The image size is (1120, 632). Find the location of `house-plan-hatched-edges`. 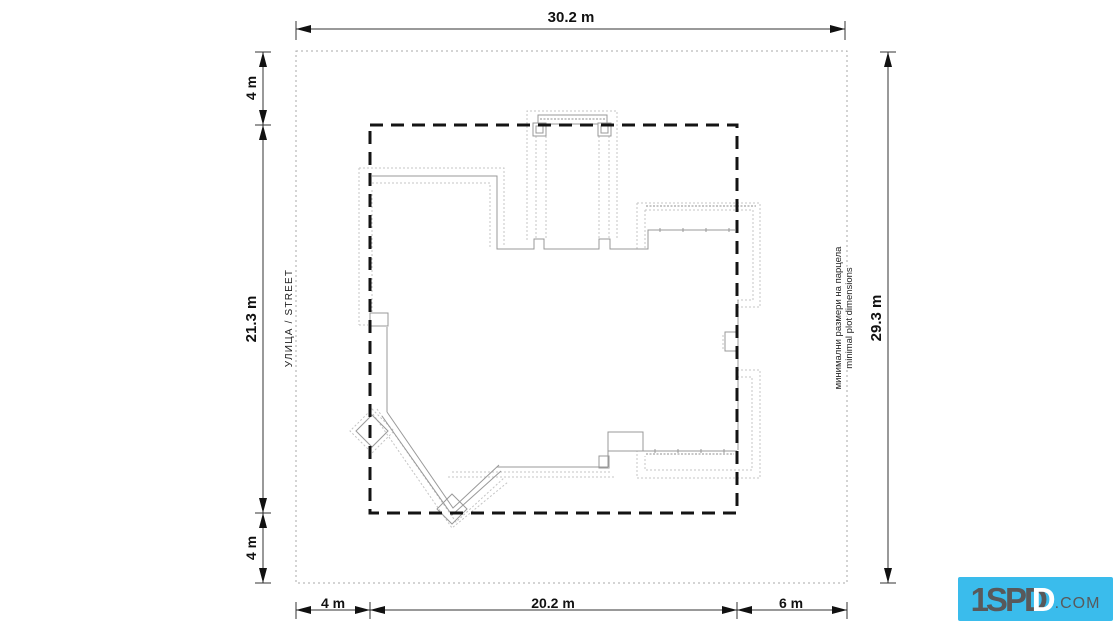

house-plan-hatched-edges is located at coordinates (648, 286).